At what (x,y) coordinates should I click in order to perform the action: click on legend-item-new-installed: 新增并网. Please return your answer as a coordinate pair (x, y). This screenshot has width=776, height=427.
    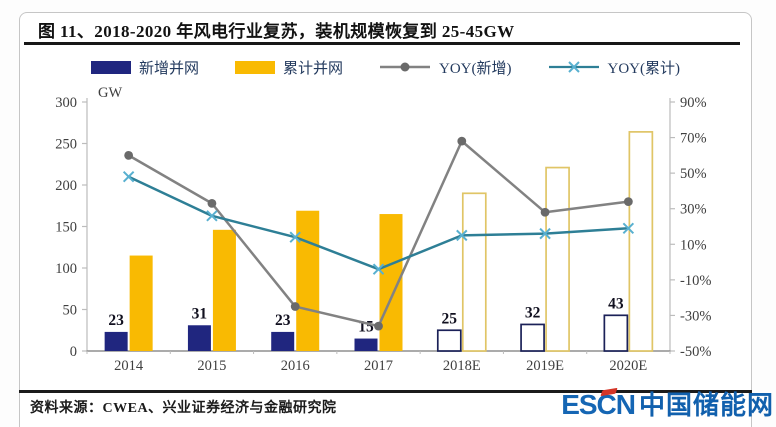
    Looking at the image, I should click on (144, 67).